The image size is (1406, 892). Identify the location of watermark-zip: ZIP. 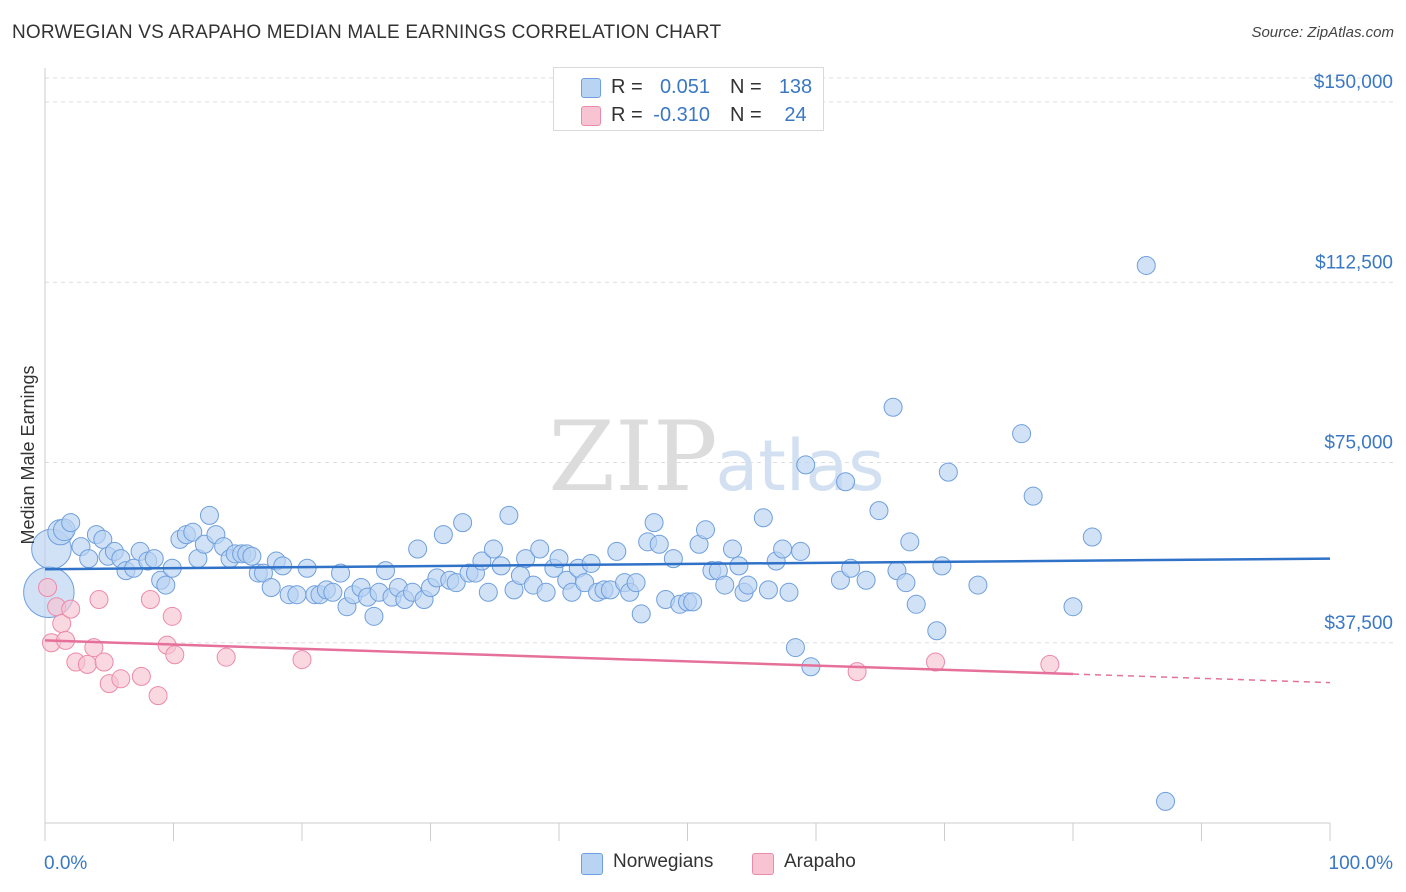
(632, 457).